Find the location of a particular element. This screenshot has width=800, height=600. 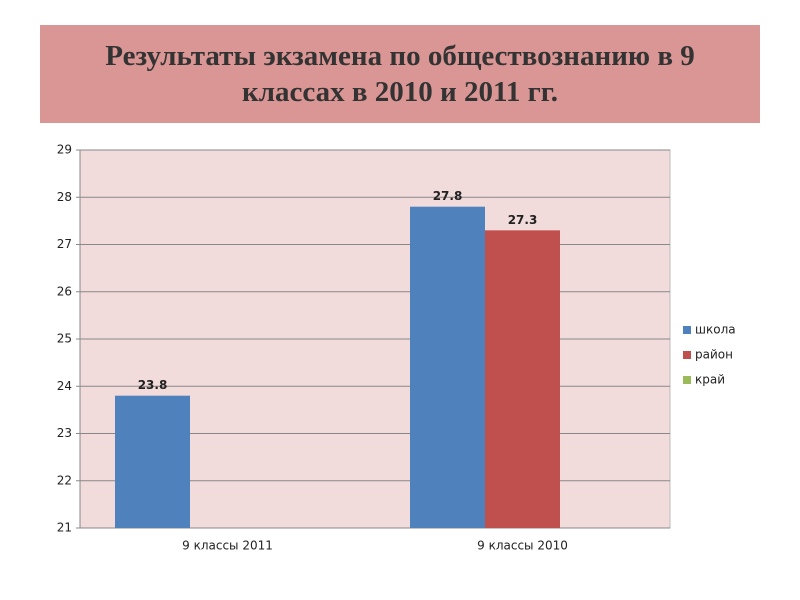

y-tick-label: 25 is located at coordinates (64, 339).